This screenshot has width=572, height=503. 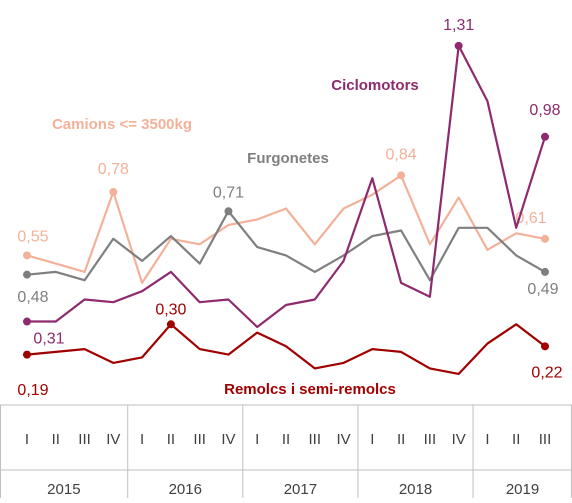 I want to click on series-name: Remolcs i semi-remolcs, so click(x=310, y=389).